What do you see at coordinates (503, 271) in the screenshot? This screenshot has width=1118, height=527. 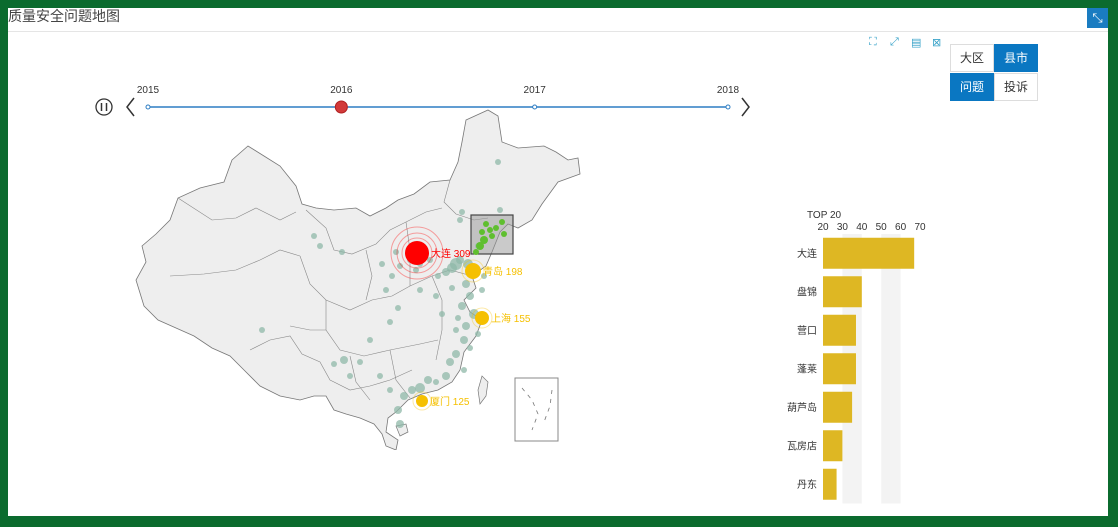 I see `city-label: 青岛 198` at bounding box center [503, 271].